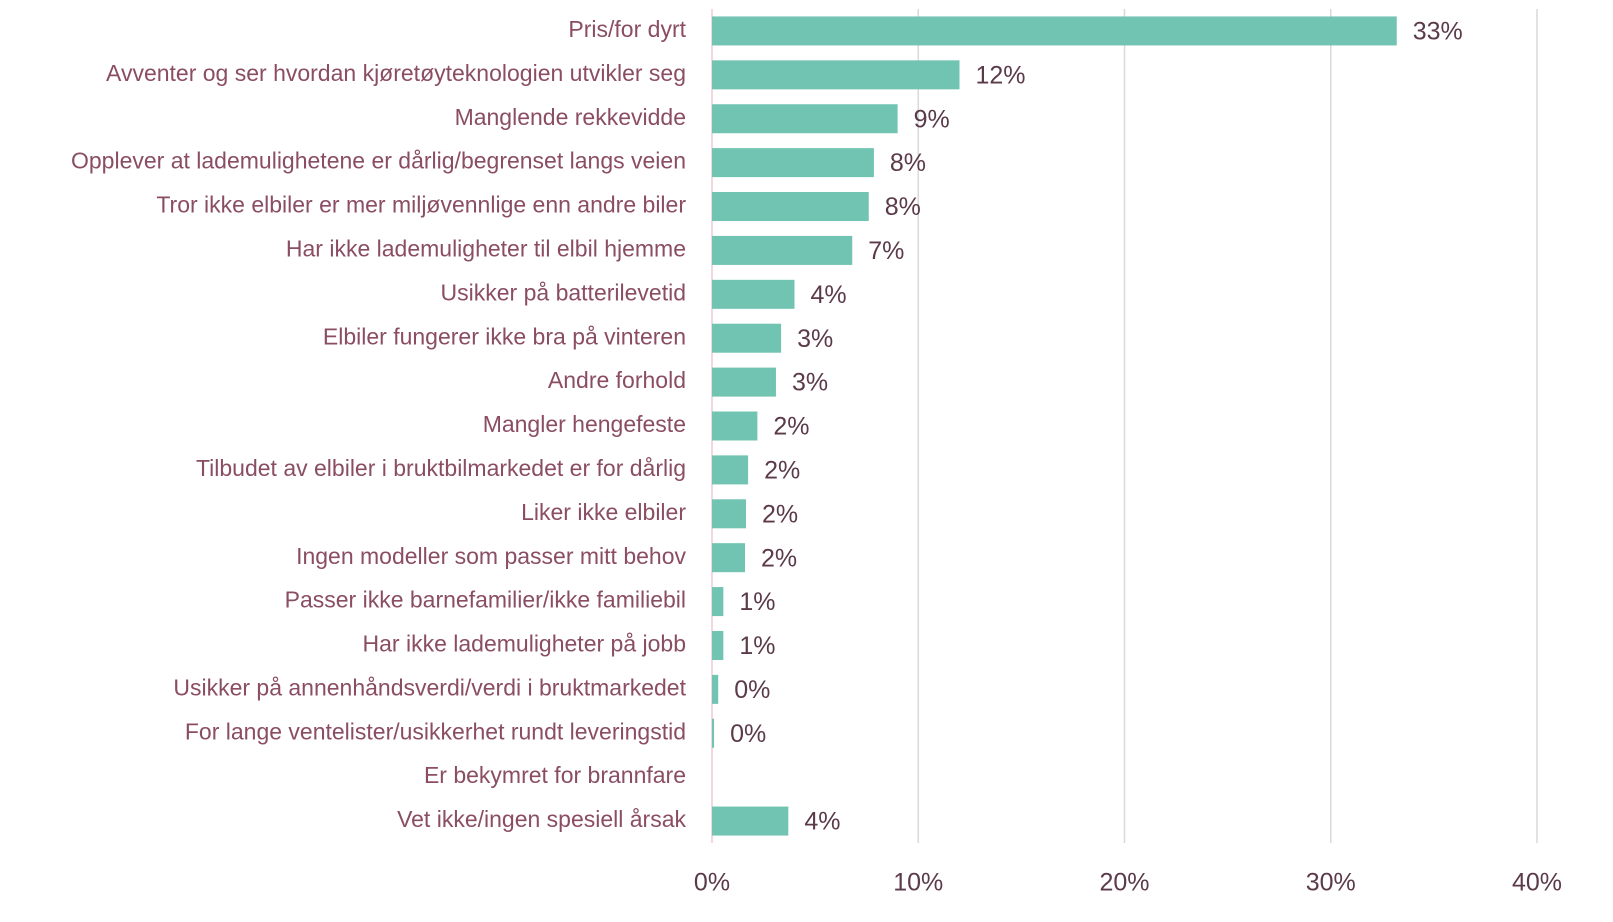 Image resolution: width=1613 pixels, height=922 pixels. What do you see at coordinates (504, 336) in the screenshot?
I see `y-tick-label: Elbiler fungerer ikke bra på vinteren` at bounding box center [504, 336].